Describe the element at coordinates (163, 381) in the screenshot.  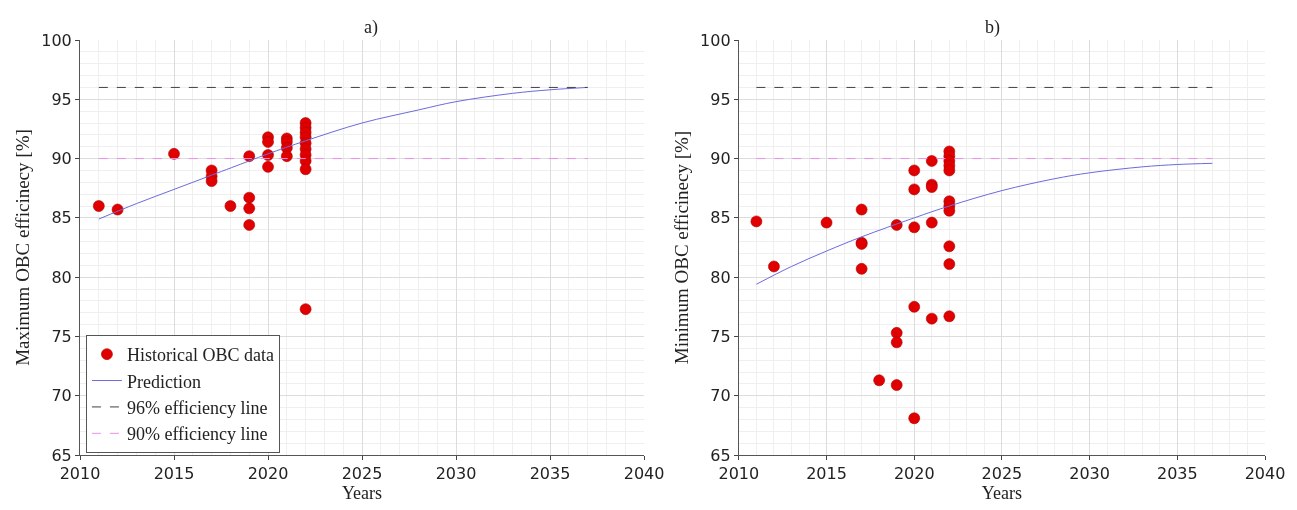
I see `legend-label: Prediction` at that location.